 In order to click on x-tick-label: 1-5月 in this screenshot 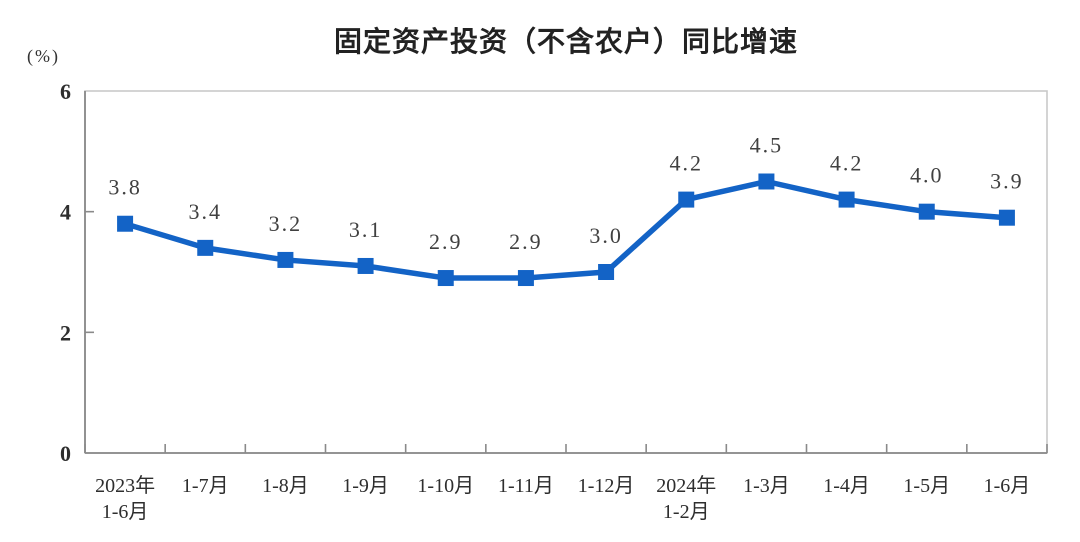, I will do `click(926, 486)`.